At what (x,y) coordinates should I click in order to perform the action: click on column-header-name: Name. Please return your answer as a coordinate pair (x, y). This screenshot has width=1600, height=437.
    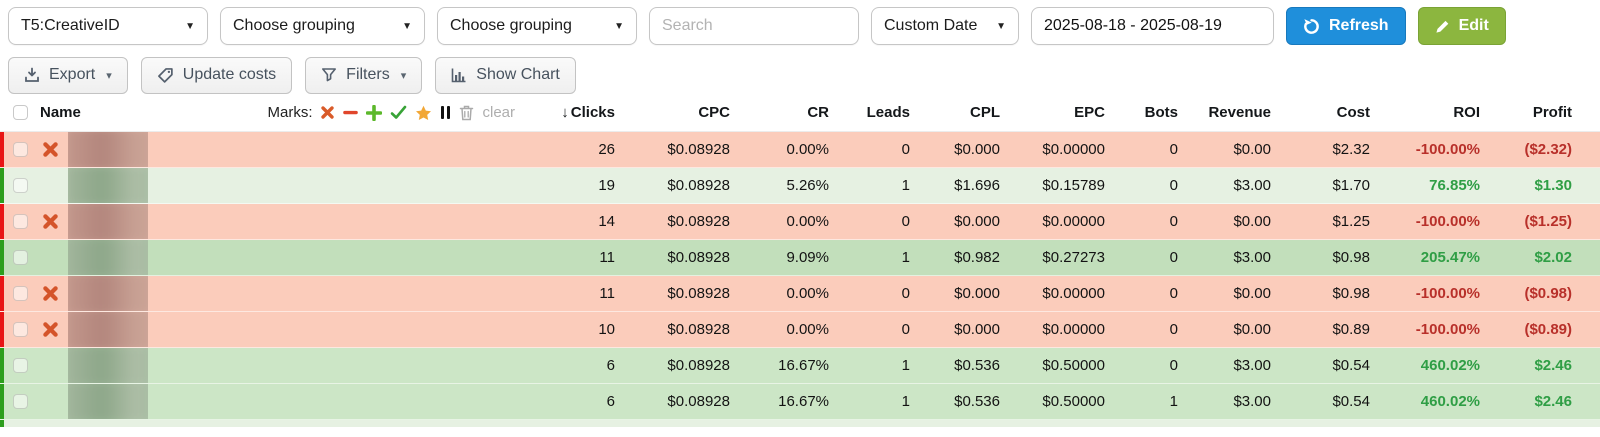
    Looking at the image, I should click on (60, 112).